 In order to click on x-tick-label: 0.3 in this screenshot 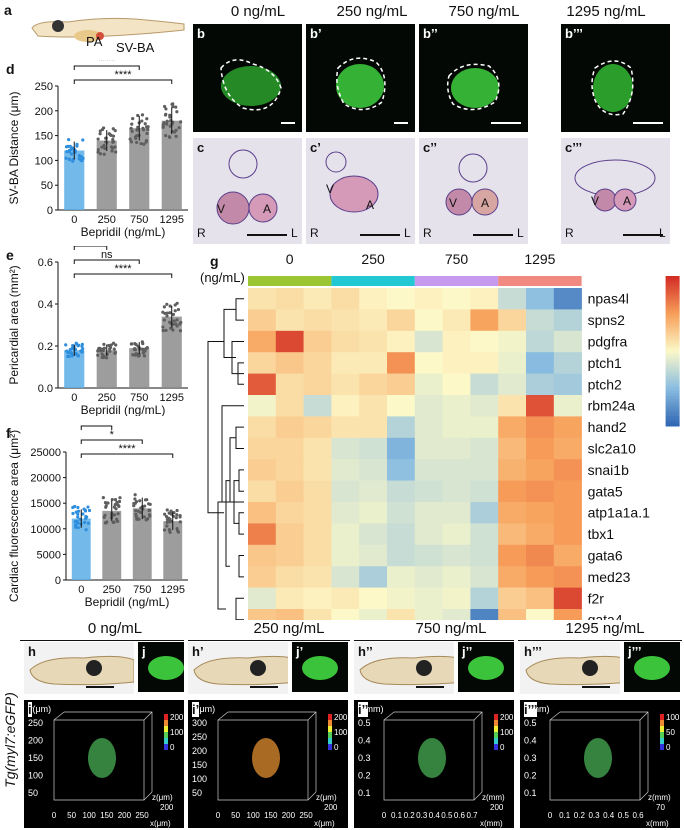, I will do `click(422, 815)`.